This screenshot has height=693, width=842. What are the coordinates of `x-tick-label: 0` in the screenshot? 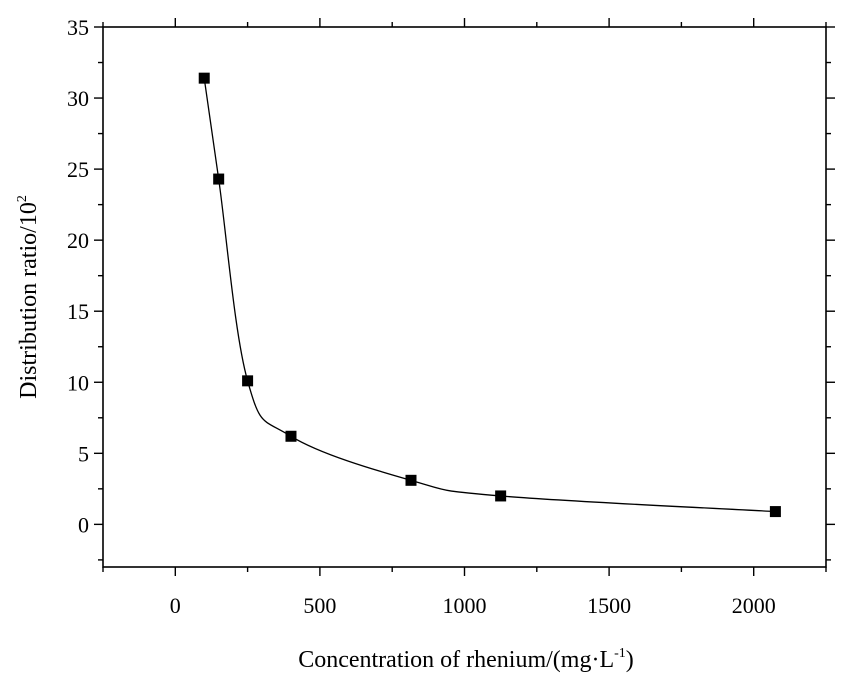 It's located at (175, 605).